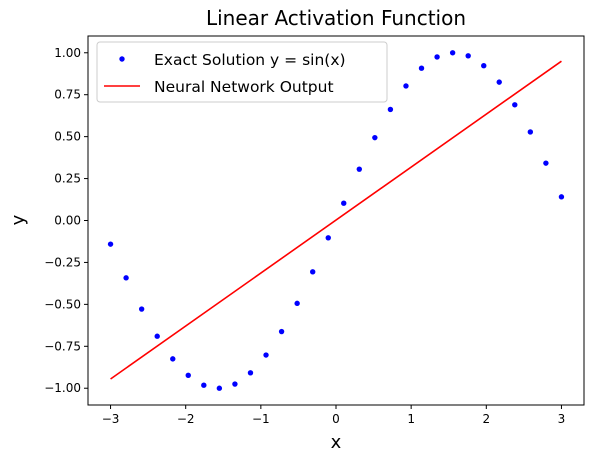 The width and height of the screenshot is (593, 463). I want to click on x-axis-label: x, so click(336, 442).